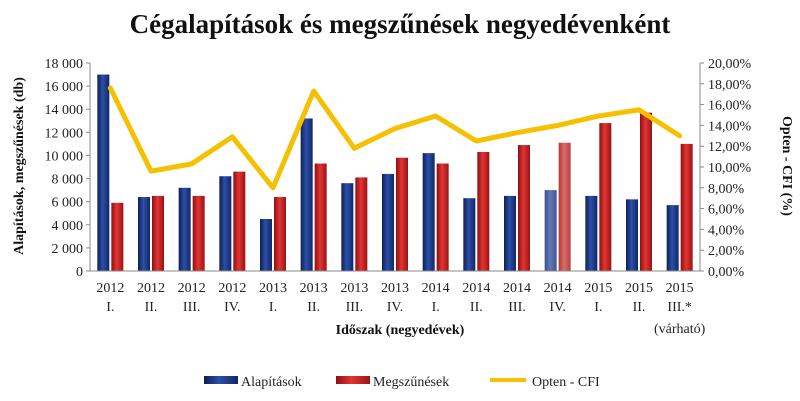 This screenshot has height=401, width=800. What do you see at coordinates (726, 210) in the screenshot?
I see `y2-tick-label: 6,00%` at bounding box center [726, 210].